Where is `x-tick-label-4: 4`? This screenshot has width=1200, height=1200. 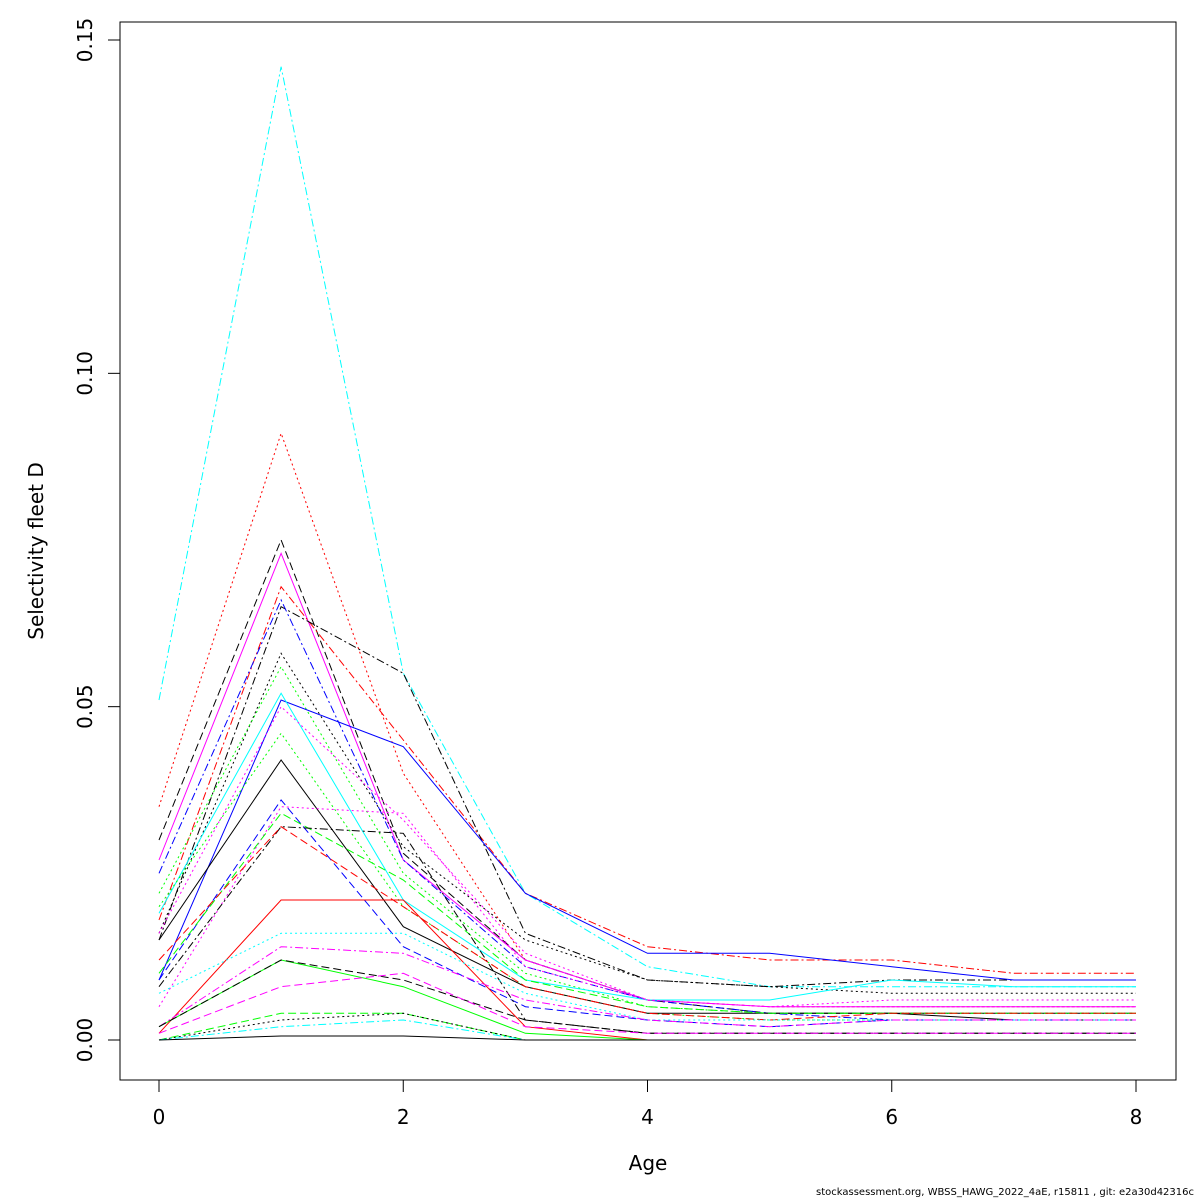 x-tick-label-4: 4 is located at coordinates (647, 1117).